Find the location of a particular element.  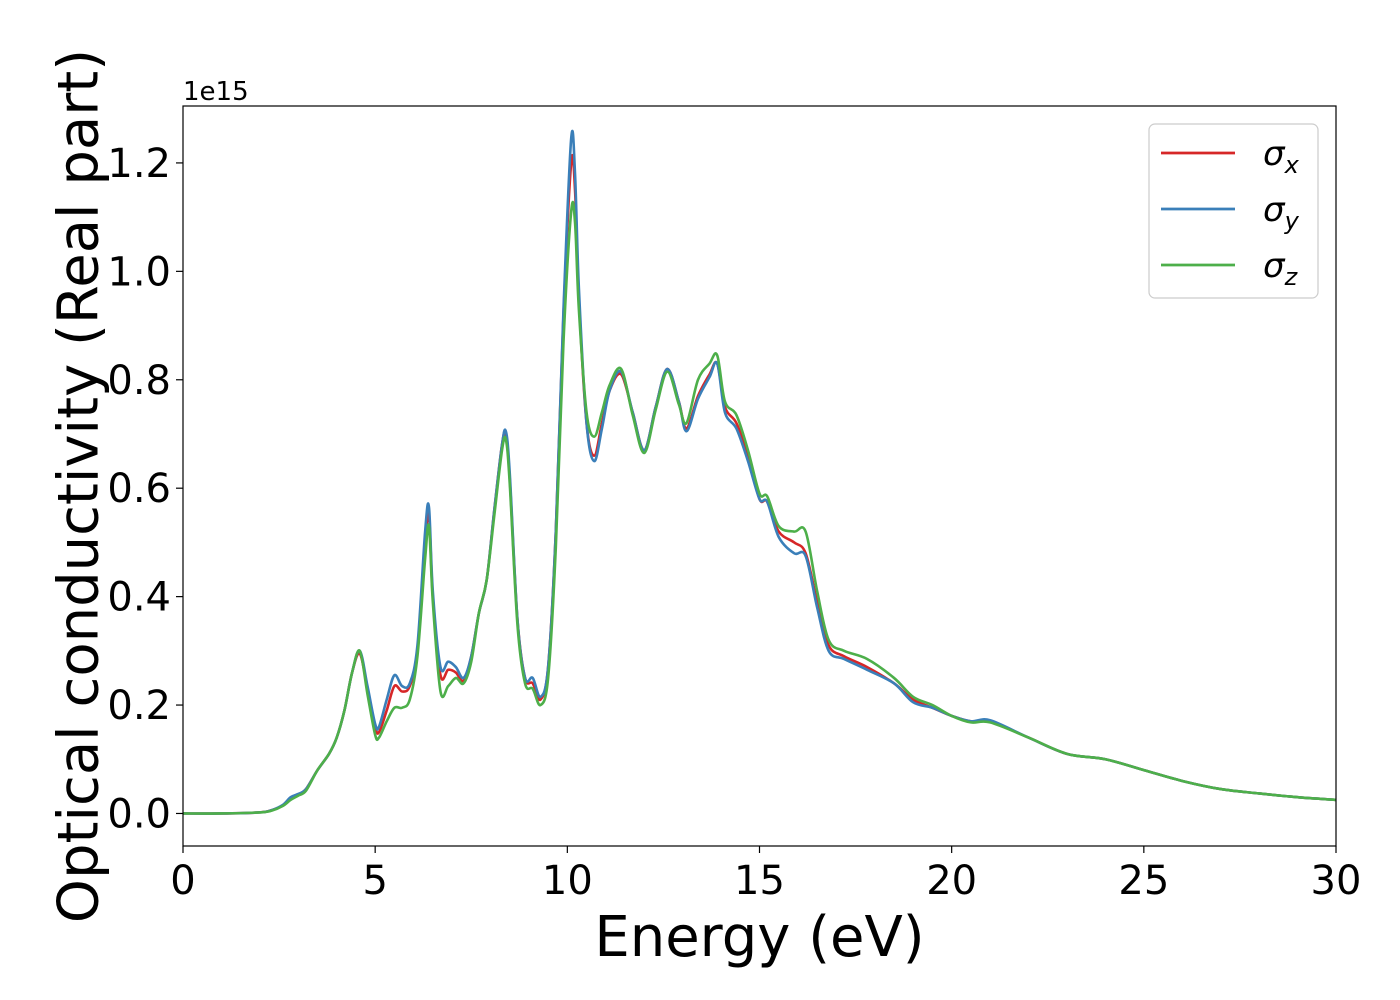

y-offset-label: 1e15 is located at coordinates (216, 92).